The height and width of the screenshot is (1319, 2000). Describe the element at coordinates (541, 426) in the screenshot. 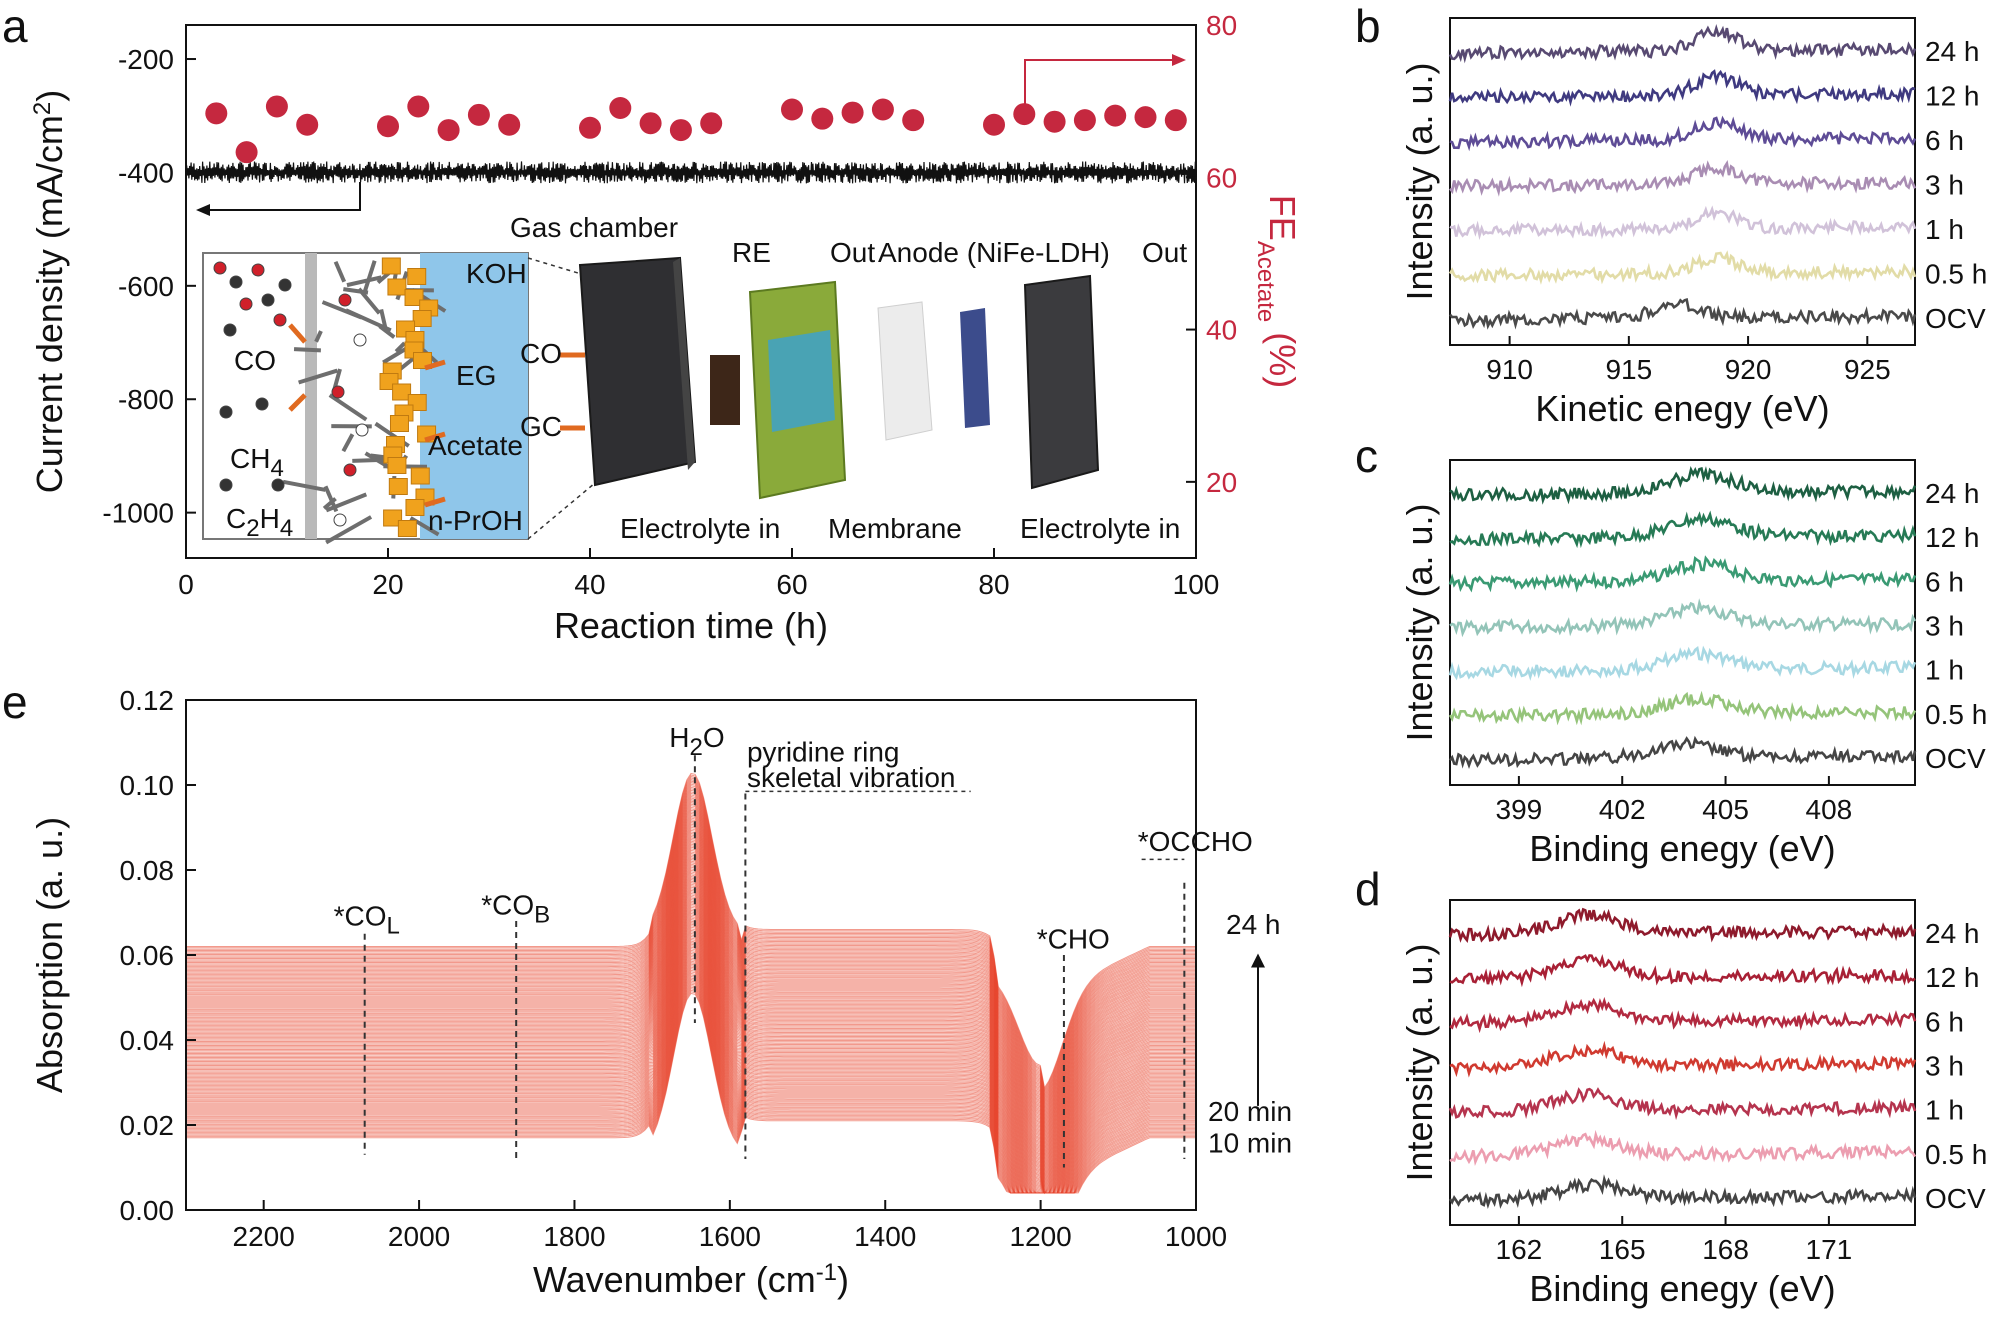

I see `label-gc: GC` at that location.